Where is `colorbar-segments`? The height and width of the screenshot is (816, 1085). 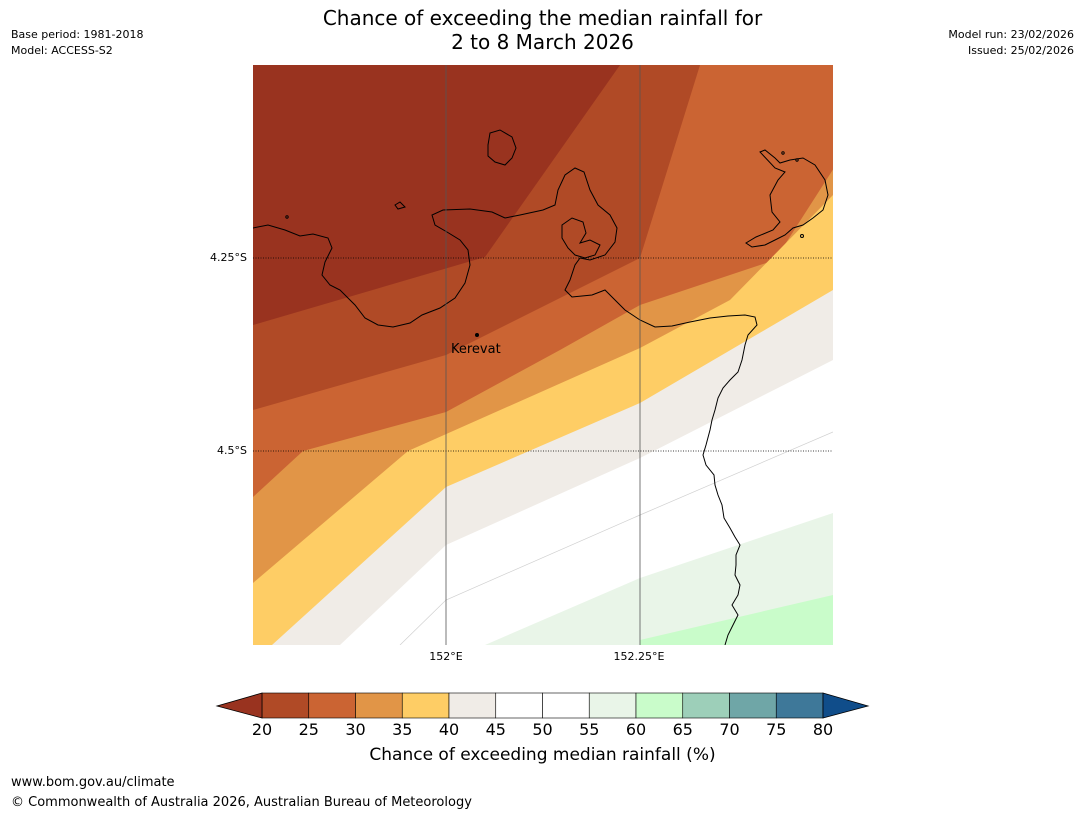
colorbar-segments is located at coordinates (542, 705).